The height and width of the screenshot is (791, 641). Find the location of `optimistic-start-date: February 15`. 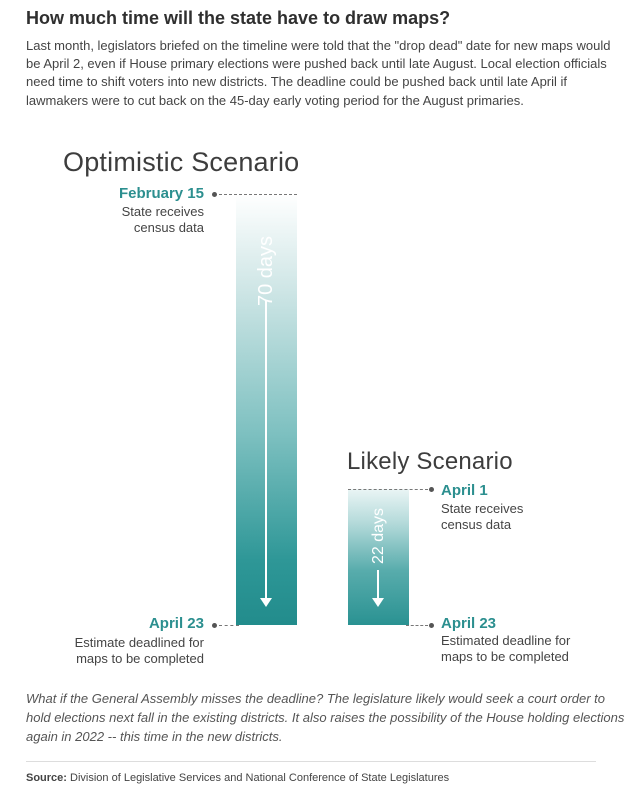

optimistic-start-date: February 15 is located at coordinates (161, 193).